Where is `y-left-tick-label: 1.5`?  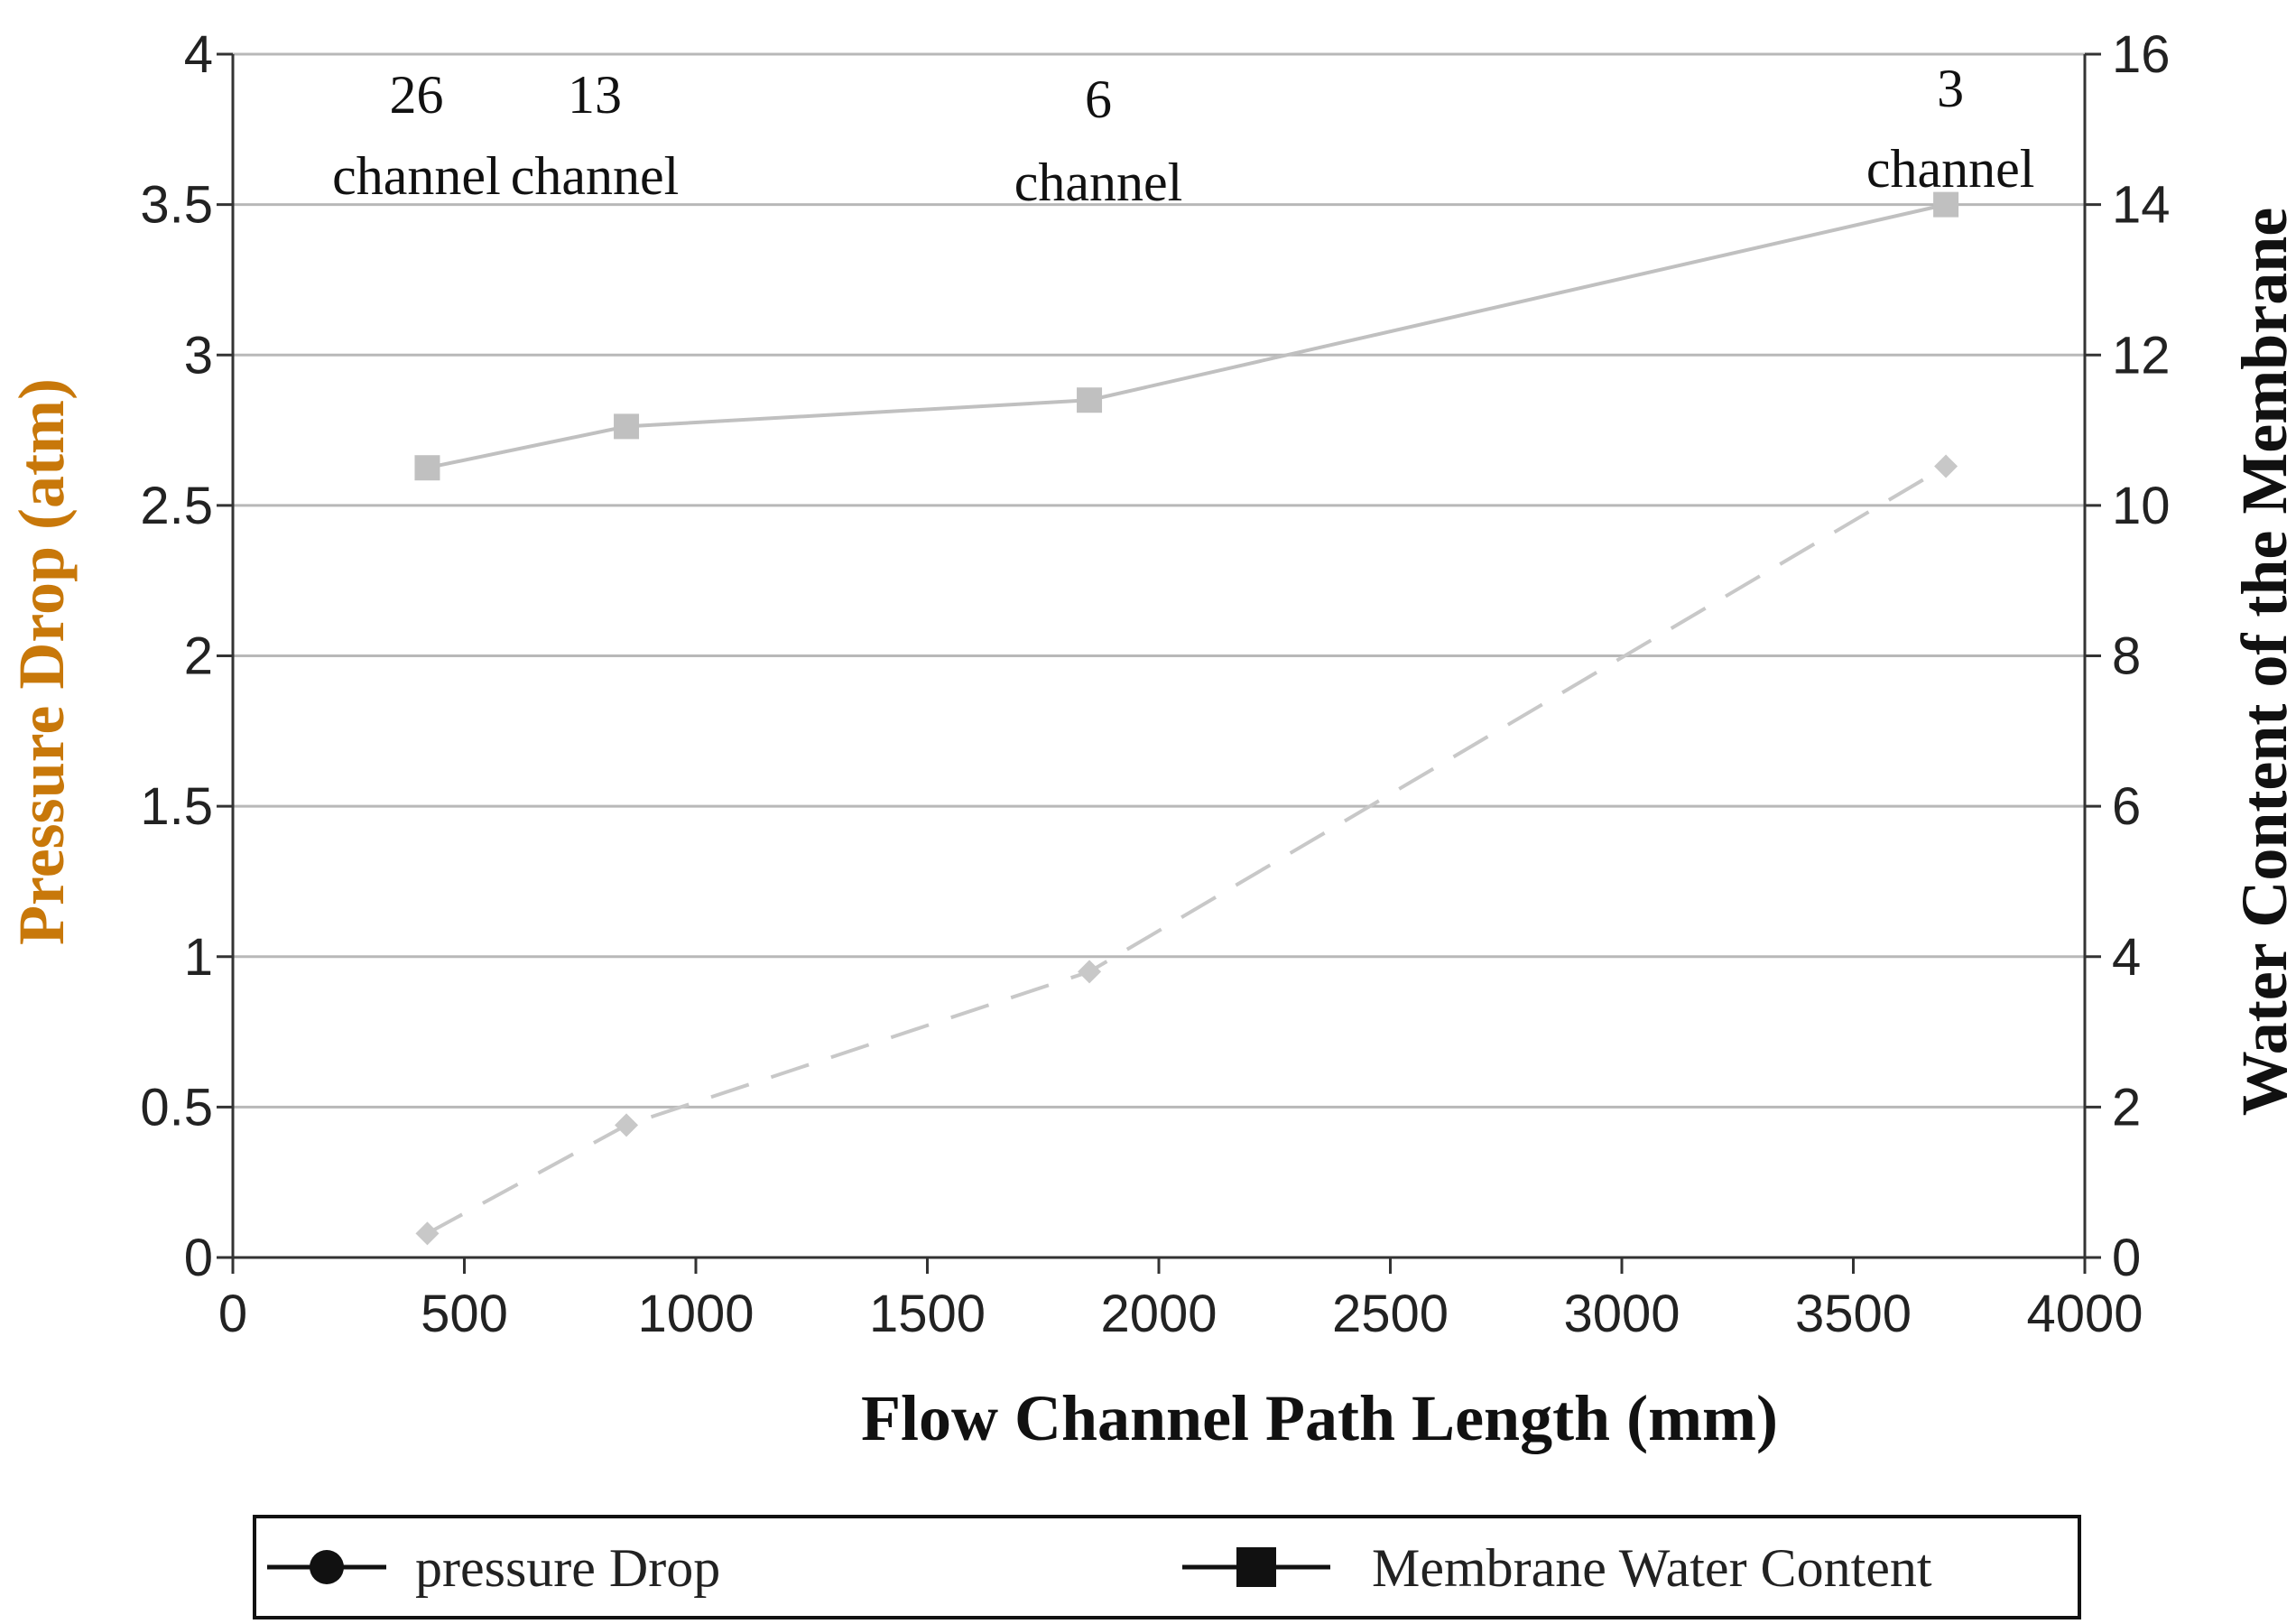 y-left-tick-label: 1.5 is located at coordinates (176, 807).